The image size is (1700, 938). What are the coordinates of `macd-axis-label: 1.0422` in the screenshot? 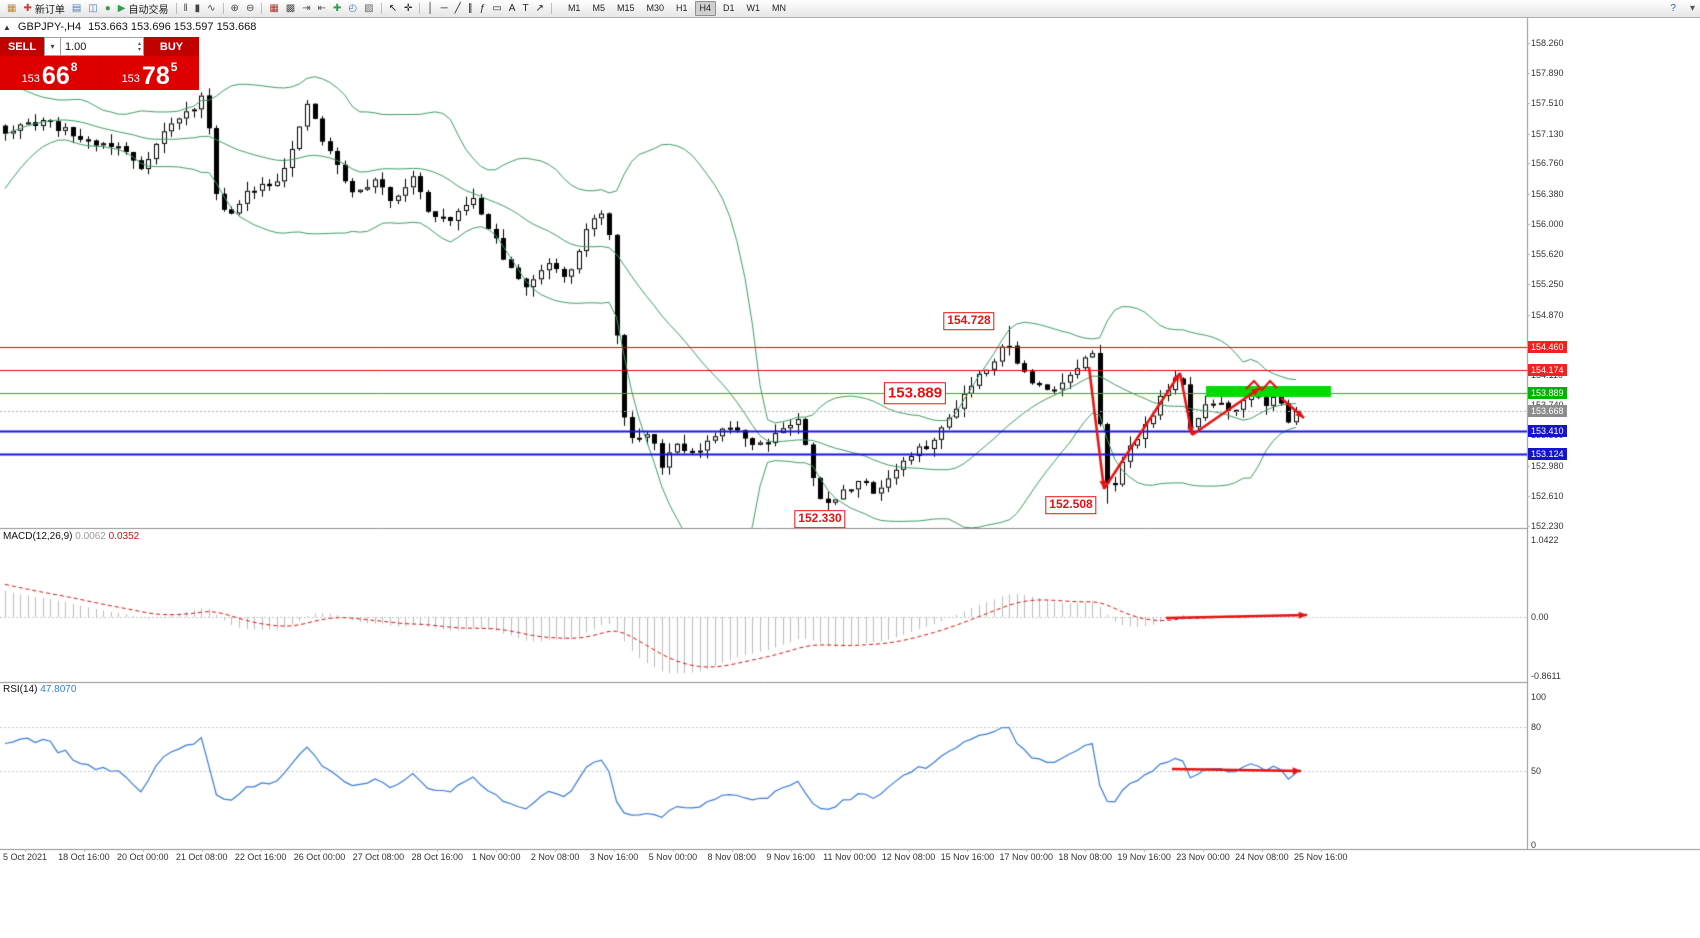 It's located at (1545, 539).